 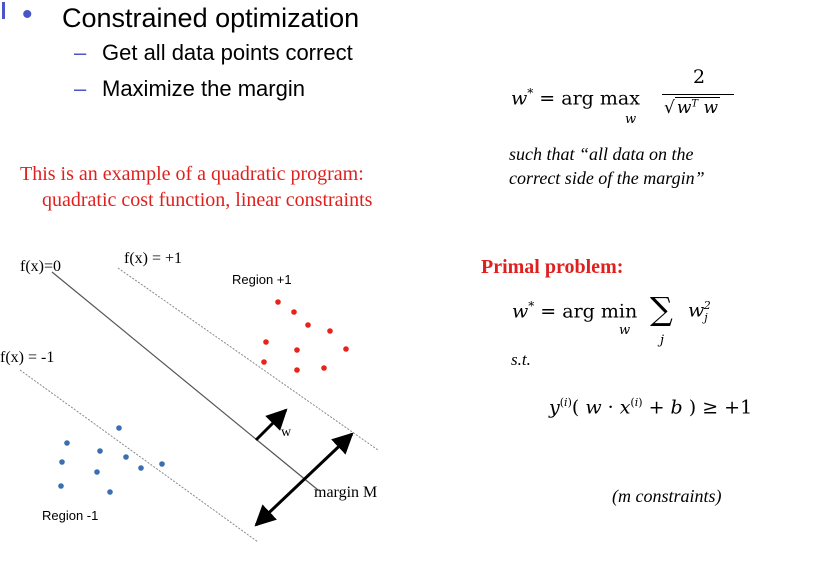 What do you see at coordinates (248, 359) in the screenshot?
I see `margin-line-plus` at bounding box center [248, 359].